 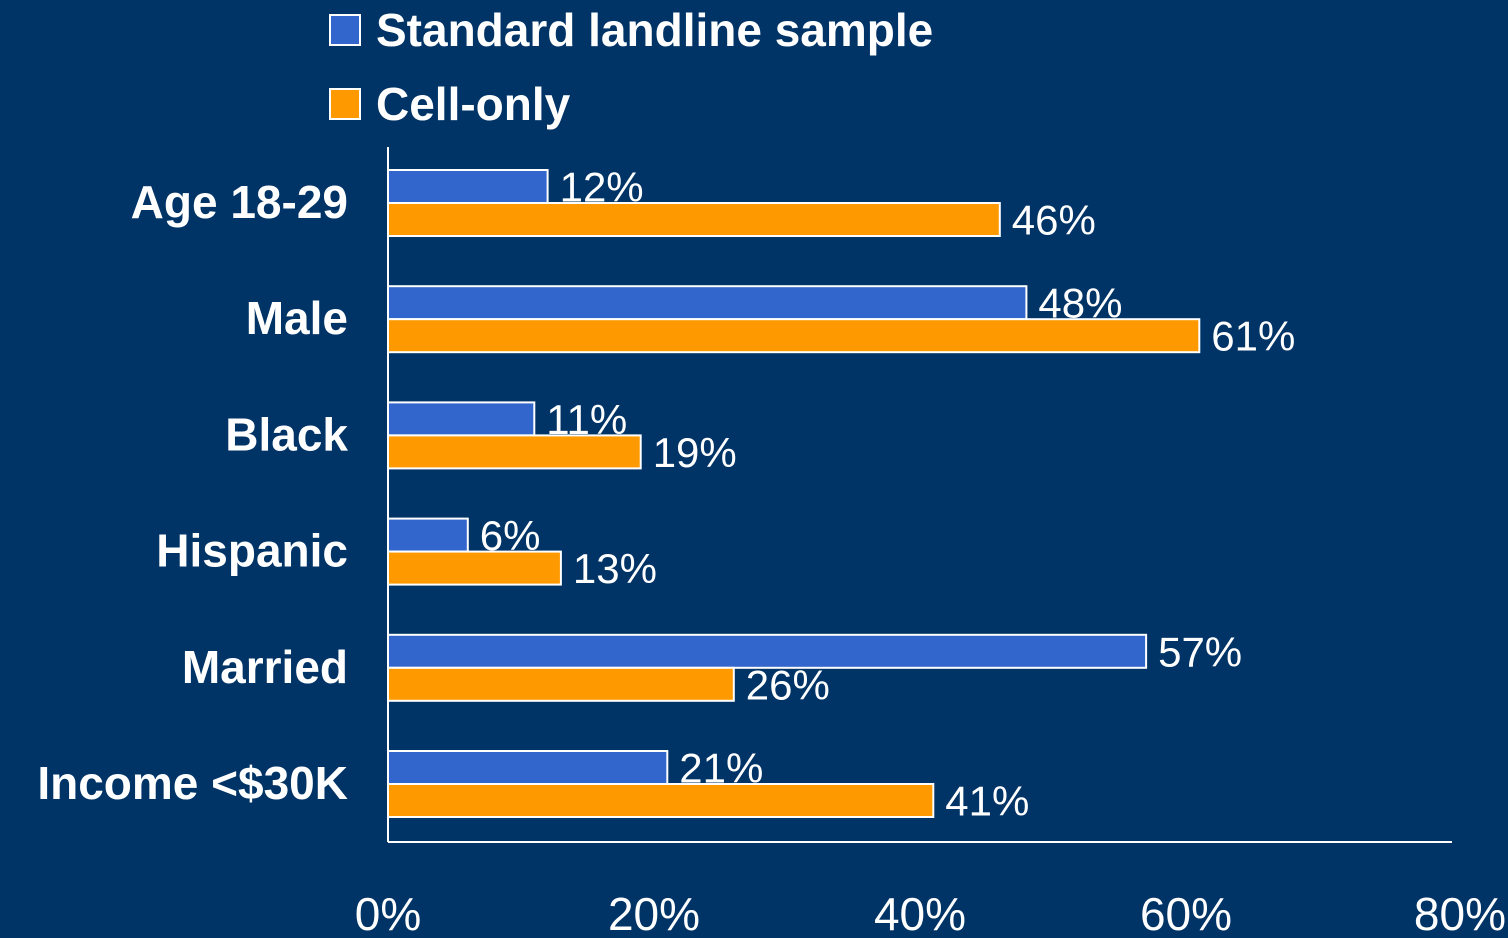 What do you see at coordinates (615, 568) in the screenshot?
I see `value-label-1-3: 13%` at bounding box center [615, 568].